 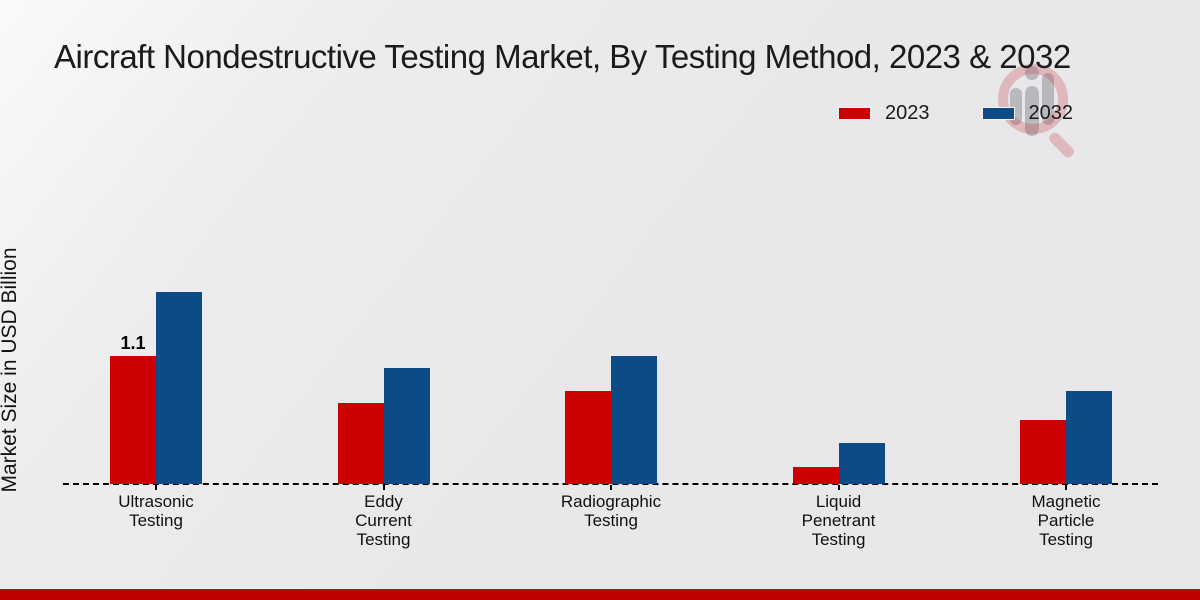 What do you see at coordinates (588, 437) in the screenshot?
I see `bar-2023-radiographic-testing` at bounding box center [588, 437].